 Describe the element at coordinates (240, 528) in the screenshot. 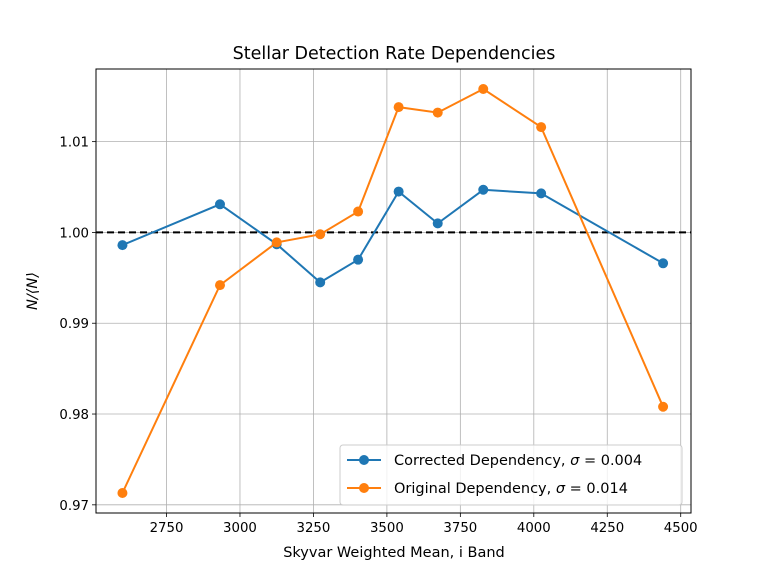

I see `x-tick-label: 3000` at that location.